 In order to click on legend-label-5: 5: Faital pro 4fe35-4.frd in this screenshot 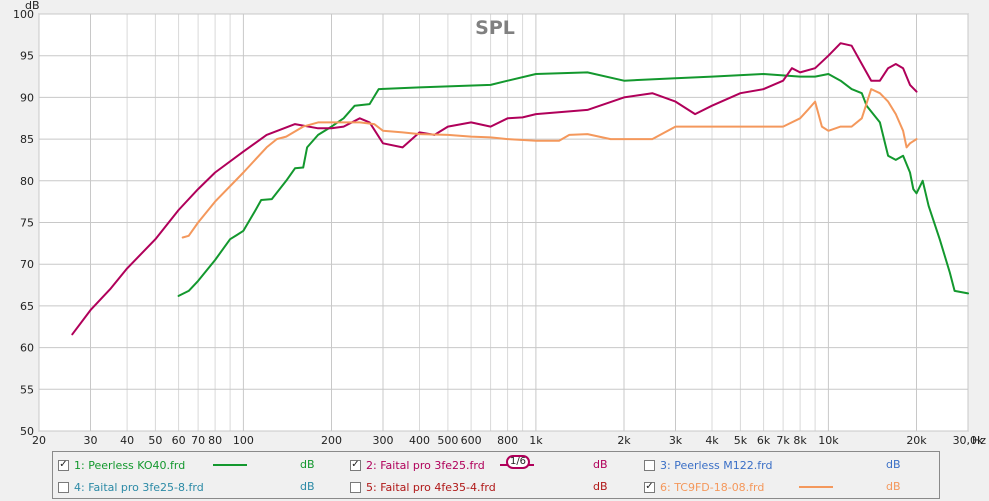, I will do `click(431, 487)`.